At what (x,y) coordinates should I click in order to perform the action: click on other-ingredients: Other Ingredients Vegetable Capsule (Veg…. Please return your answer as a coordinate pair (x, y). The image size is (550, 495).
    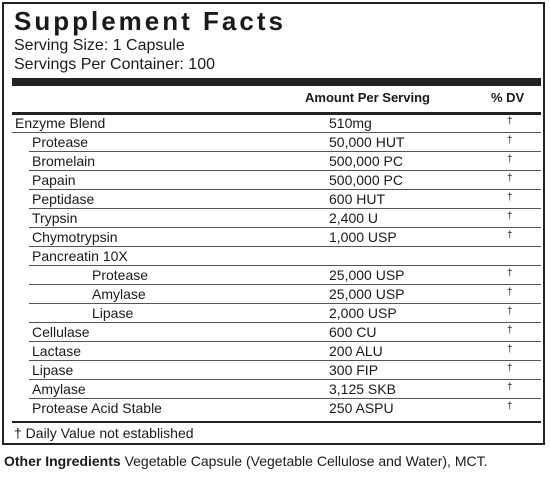
    Looking at the image, I should click on (274, 461).